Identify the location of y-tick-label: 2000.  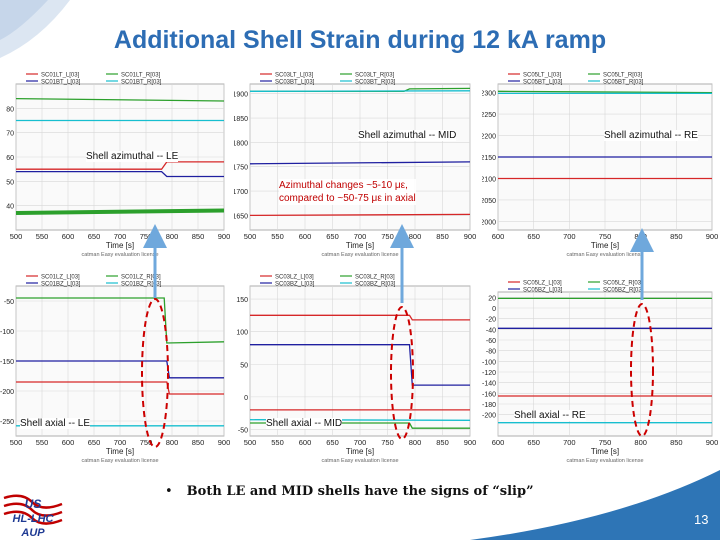
(489, 222).